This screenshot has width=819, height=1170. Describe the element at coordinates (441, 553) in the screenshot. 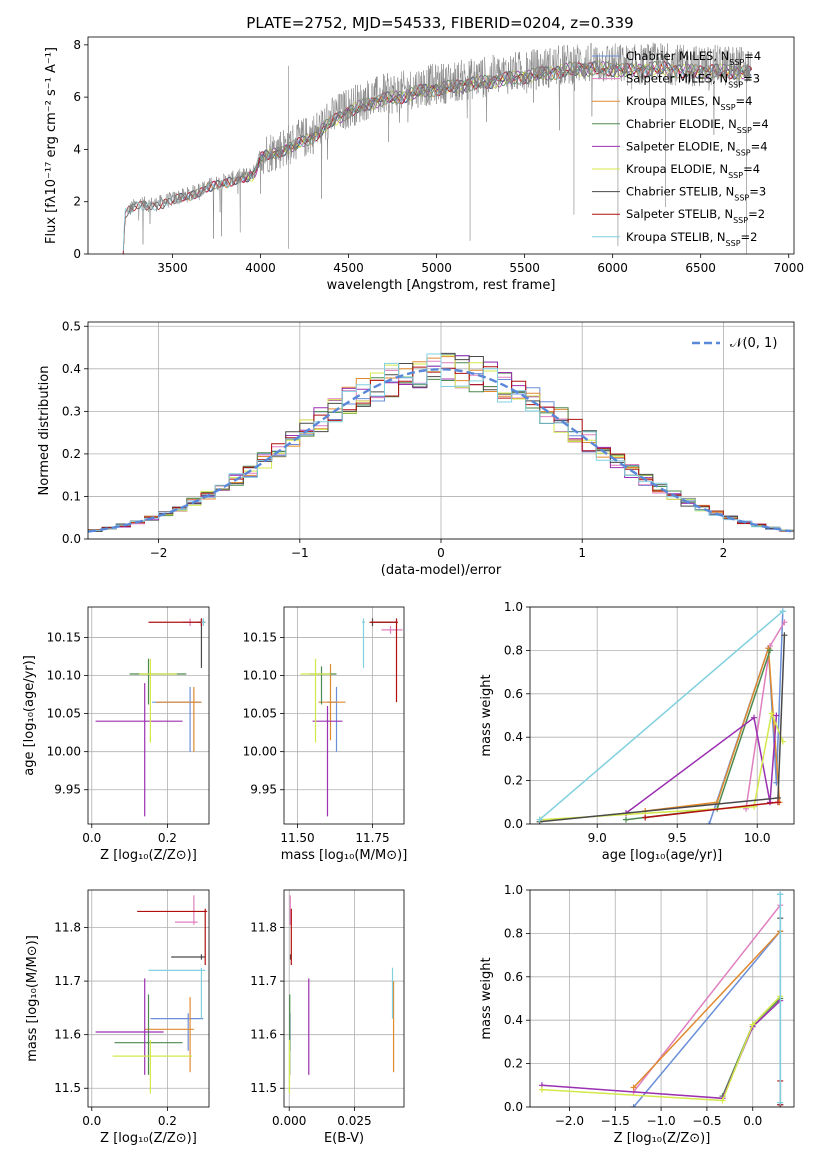

I see `x-tick-label: 0` at that location.